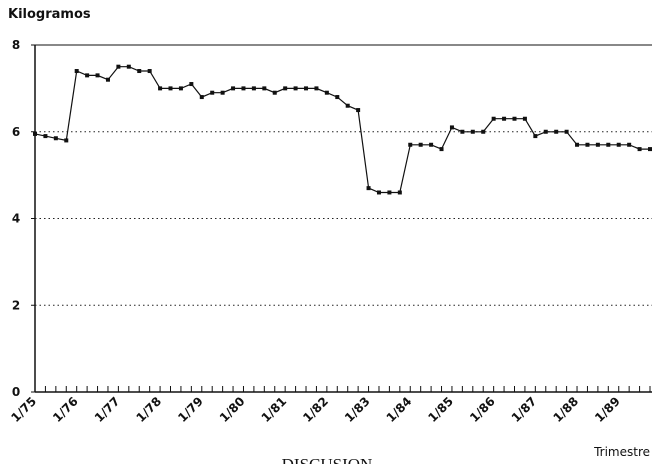 The image size is (654, 464). Describe the element at coordinates (16, 219) in the screenshot. I see `y-tick-label: 4` at that location.